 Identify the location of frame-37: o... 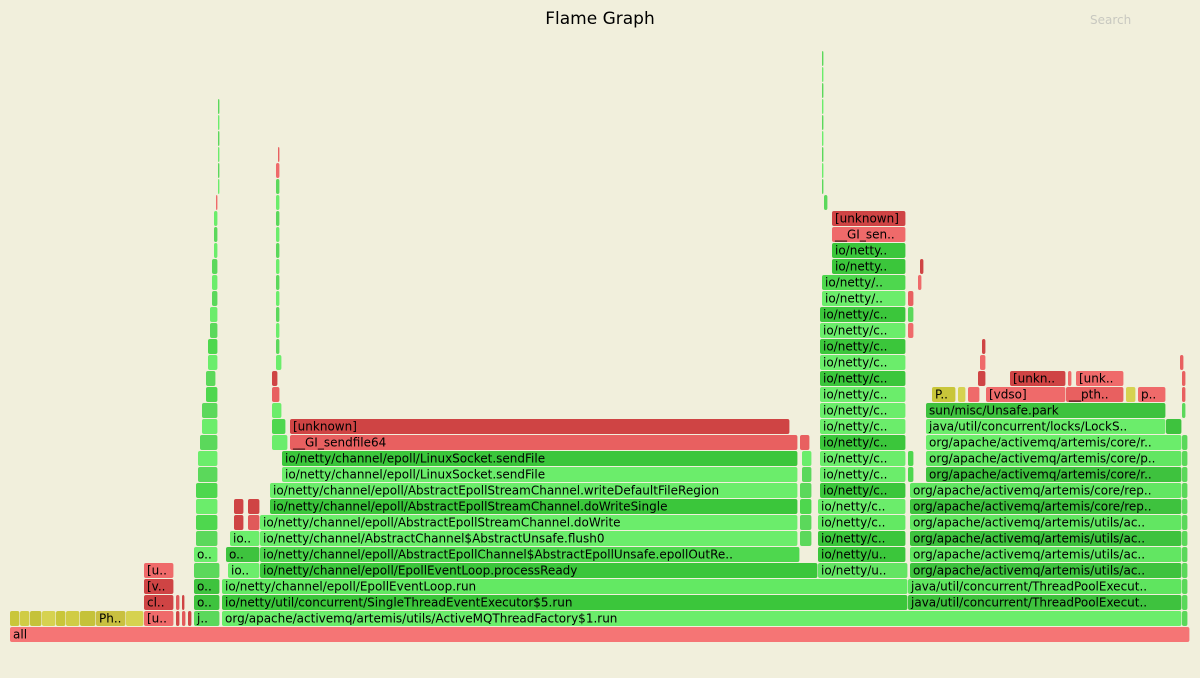
(243, 554).